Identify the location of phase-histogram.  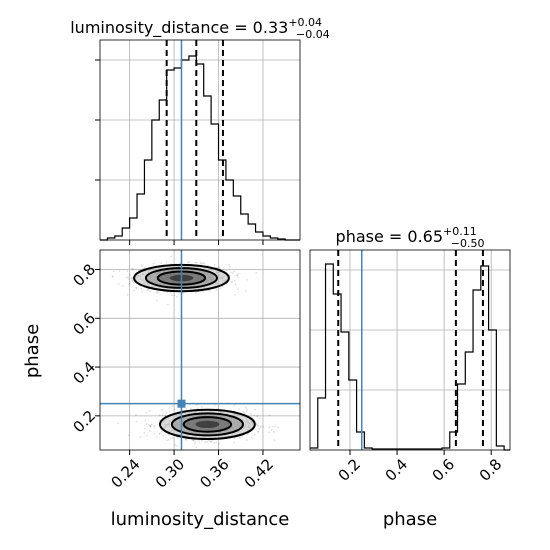
(410, 357).